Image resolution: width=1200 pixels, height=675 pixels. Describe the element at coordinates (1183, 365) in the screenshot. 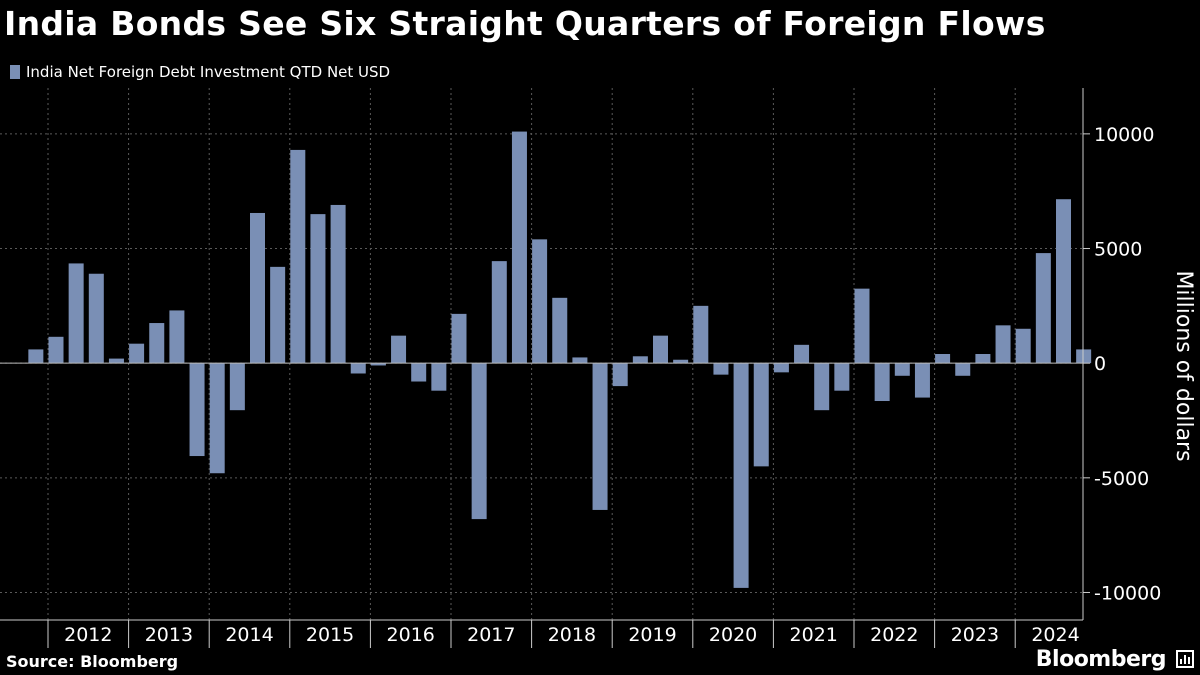

I see `y-axis-label: Millions of dollars` at that location.